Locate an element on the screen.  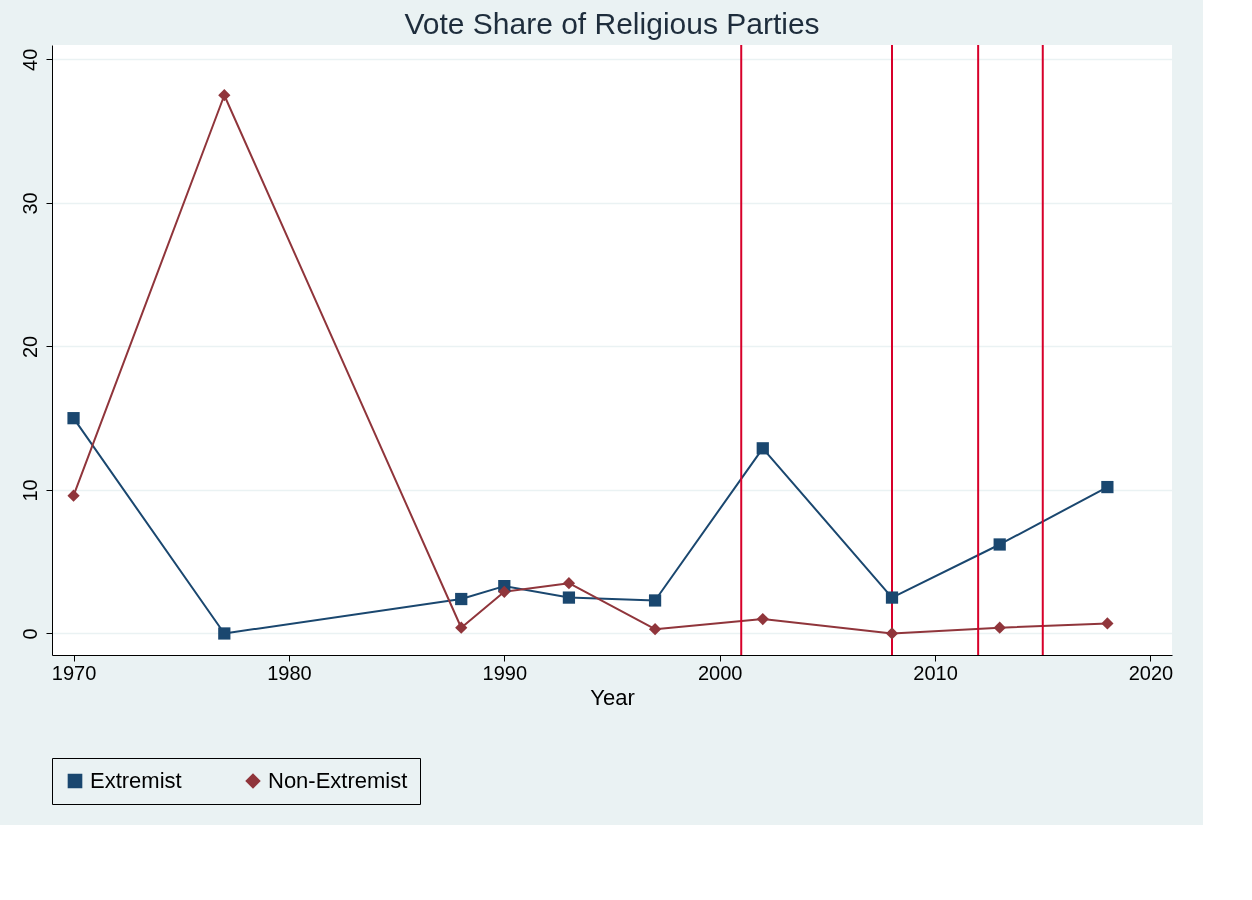
chart-title: Vote Share of Religious Parties is located at coordinates (612, 23).